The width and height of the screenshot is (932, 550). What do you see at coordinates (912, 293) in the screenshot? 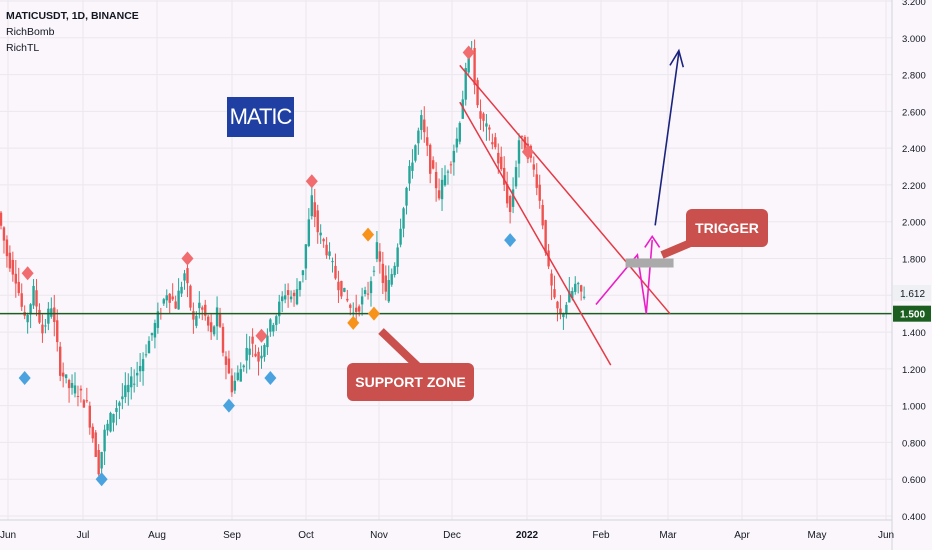
I see `last-price-badge` at bounding box center [912, 293].